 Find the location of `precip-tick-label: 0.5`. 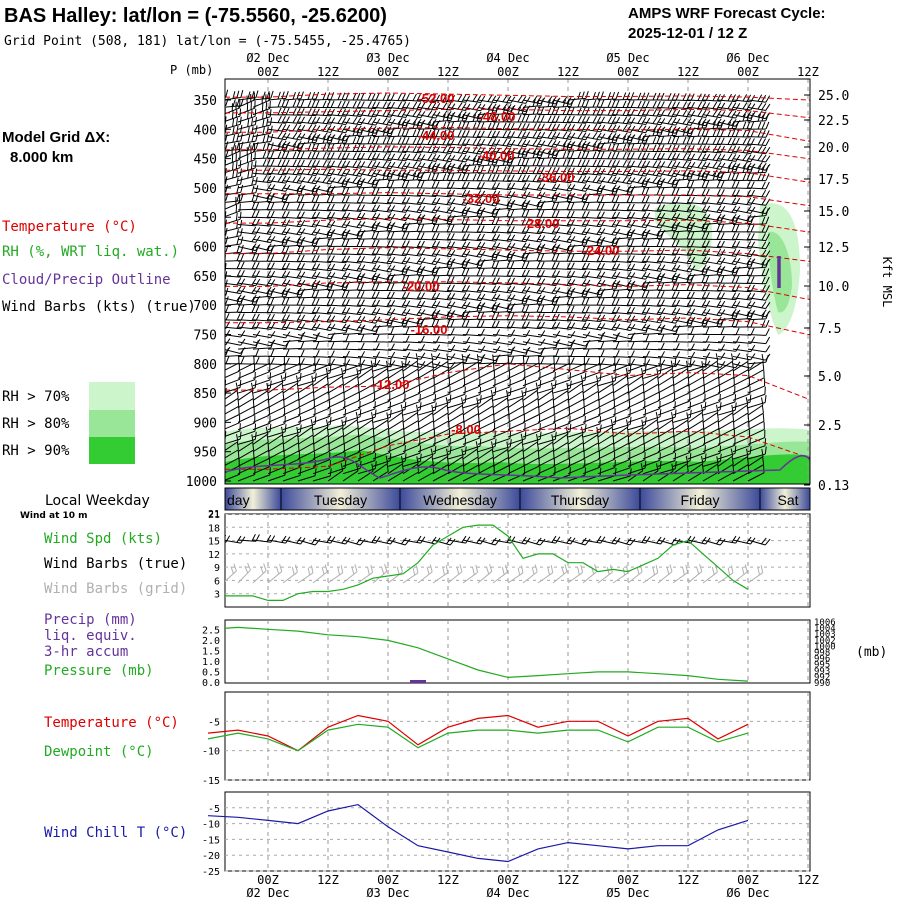

precip-tick-label: 0.5 is located at coordinates (211, 673).